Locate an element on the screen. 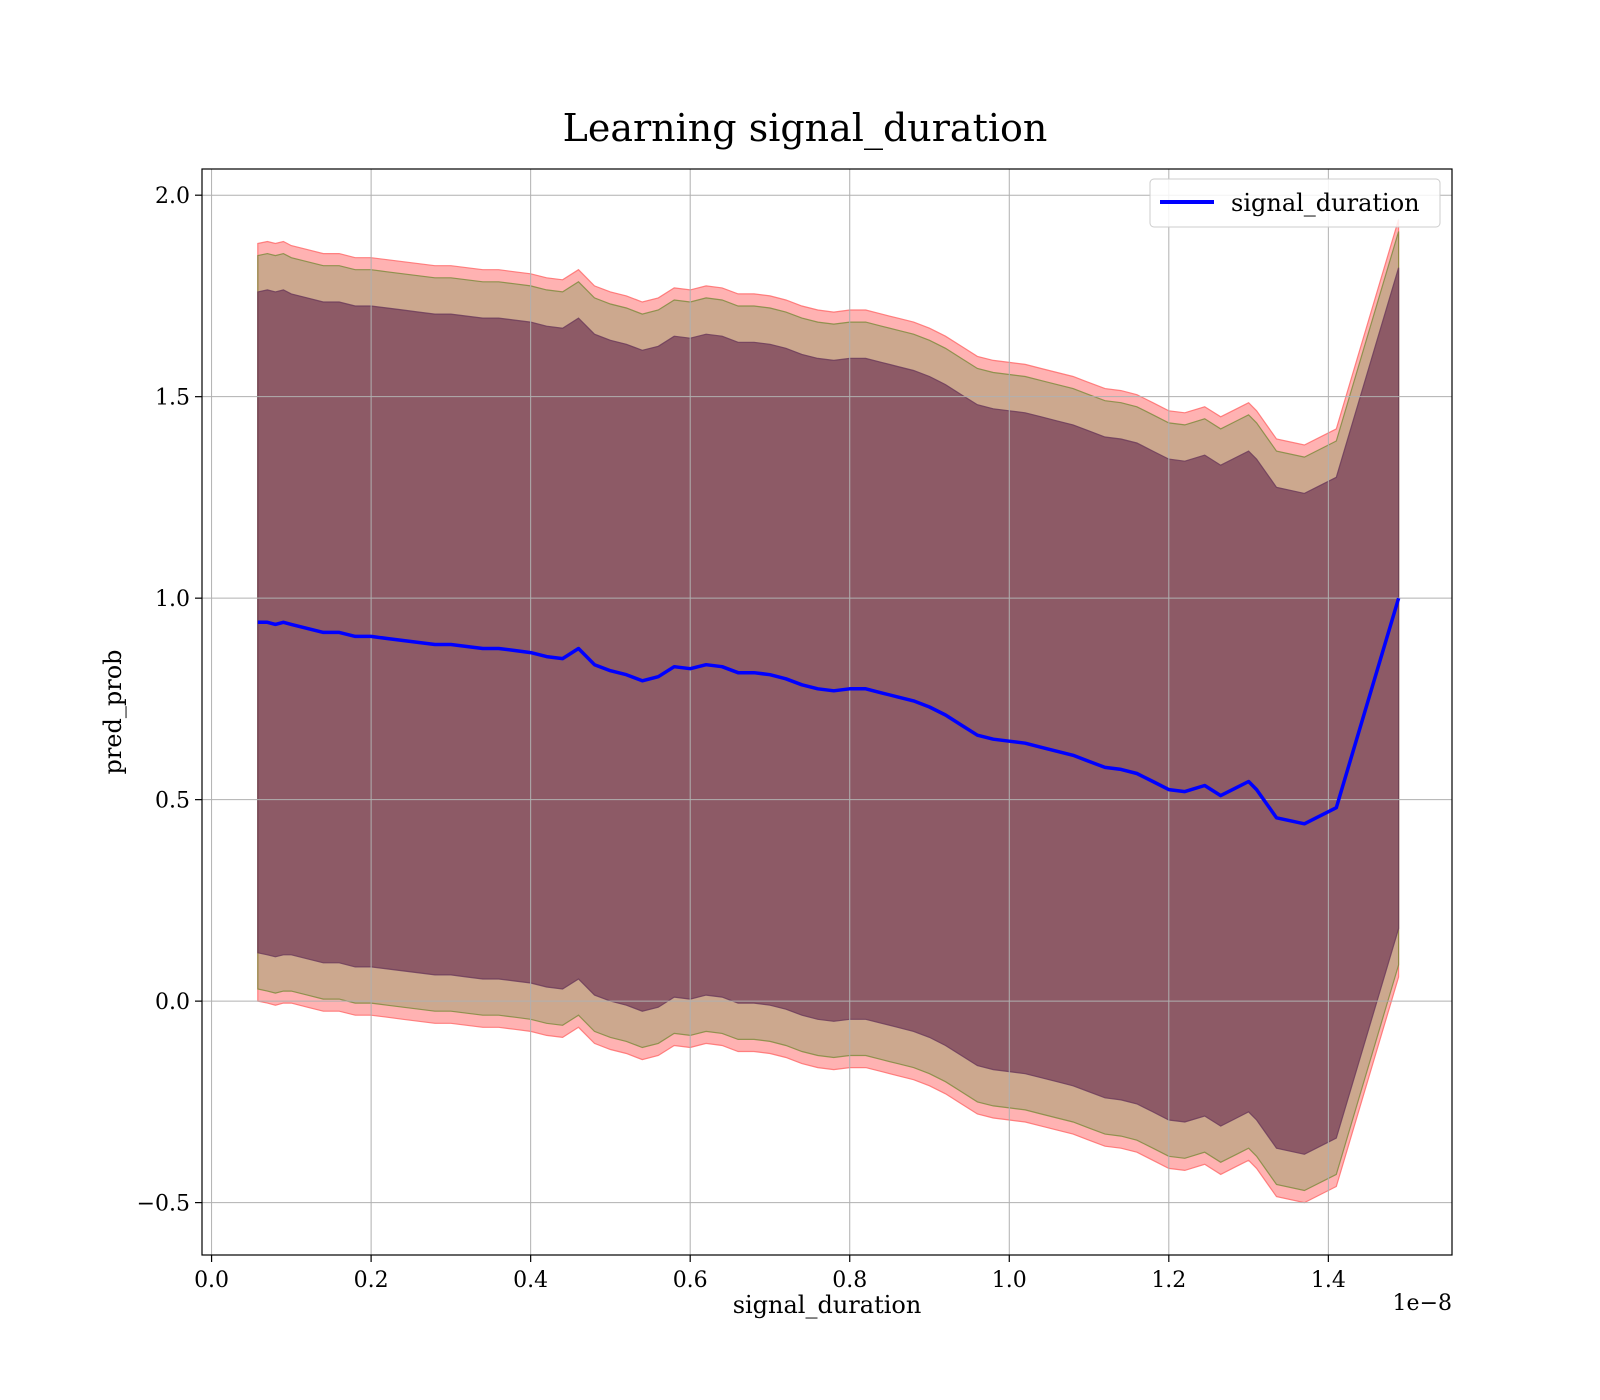 Image resolution: width=1600 pixels, height=1400 pixels. y-tick-label: 0.0 is located at coordinates (172, 1002).